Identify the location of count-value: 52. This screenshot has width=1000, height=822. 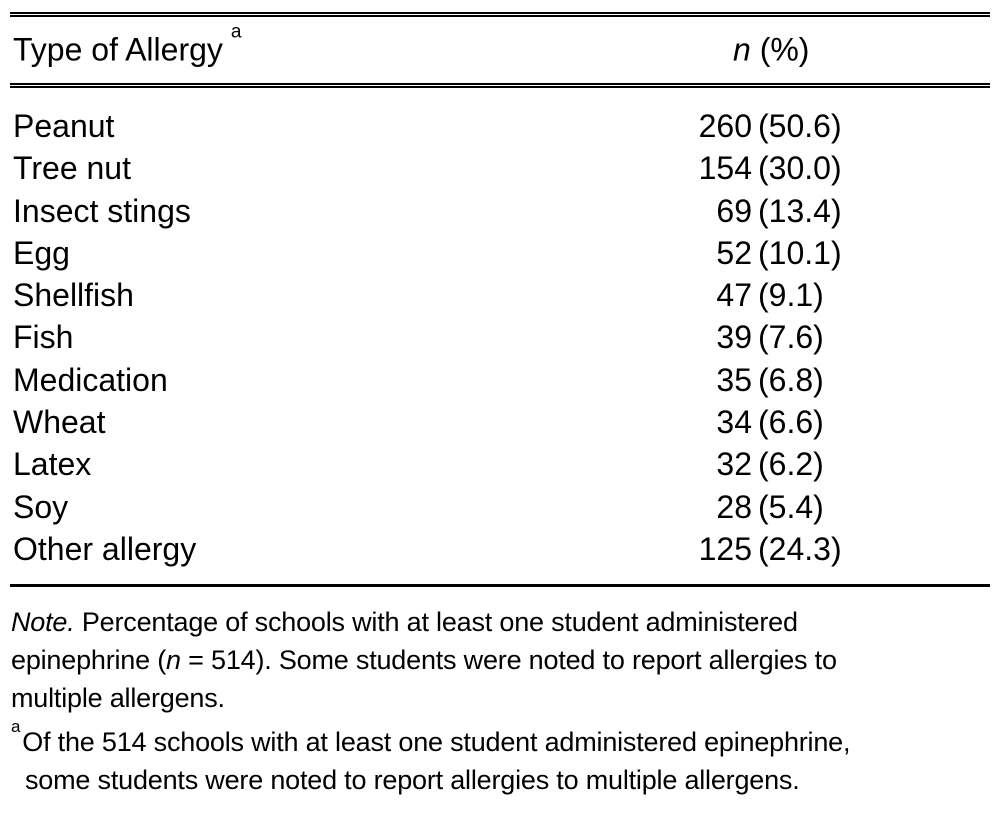
(734, 252).